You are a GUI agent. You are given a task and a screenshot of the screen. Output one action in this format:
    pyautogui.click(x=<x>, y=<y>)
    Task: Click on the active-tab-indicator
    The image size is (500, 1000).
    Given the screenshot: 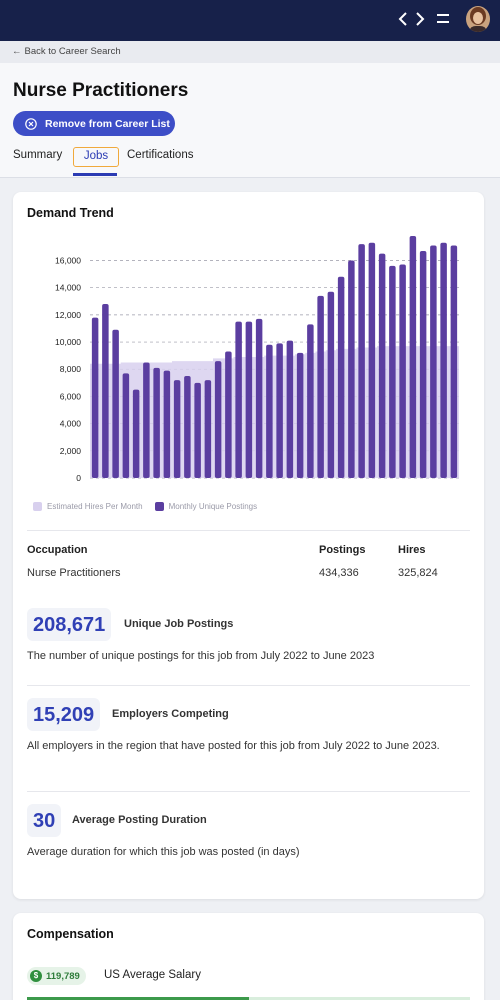 What is the action you would take?
    pyautogui.click(x=95, y=174)
    